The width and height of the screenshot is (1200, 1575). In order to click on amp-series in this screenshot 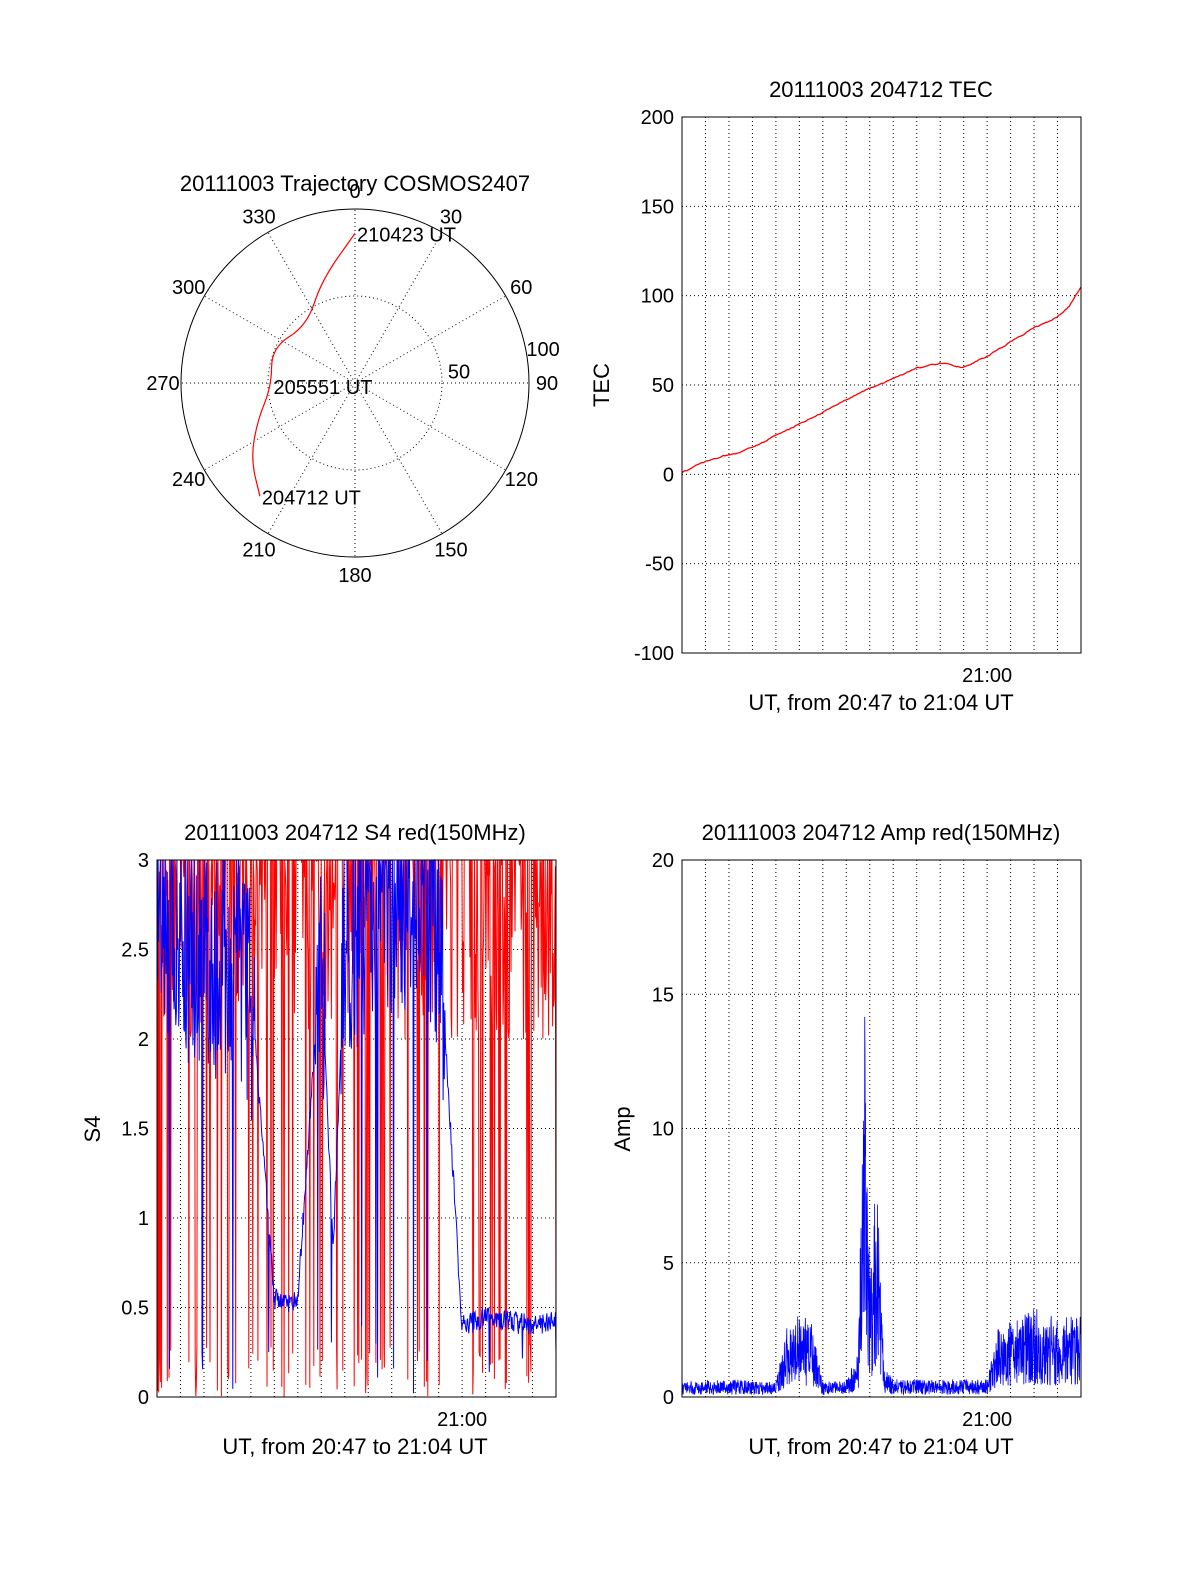, I will do `click(881, 1206)`.